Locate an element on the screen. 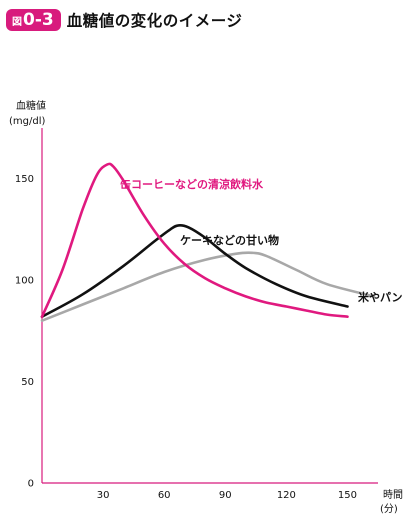 The image size is (419, 521). x-tick-label: 60 is located at coordinates (164, 495).